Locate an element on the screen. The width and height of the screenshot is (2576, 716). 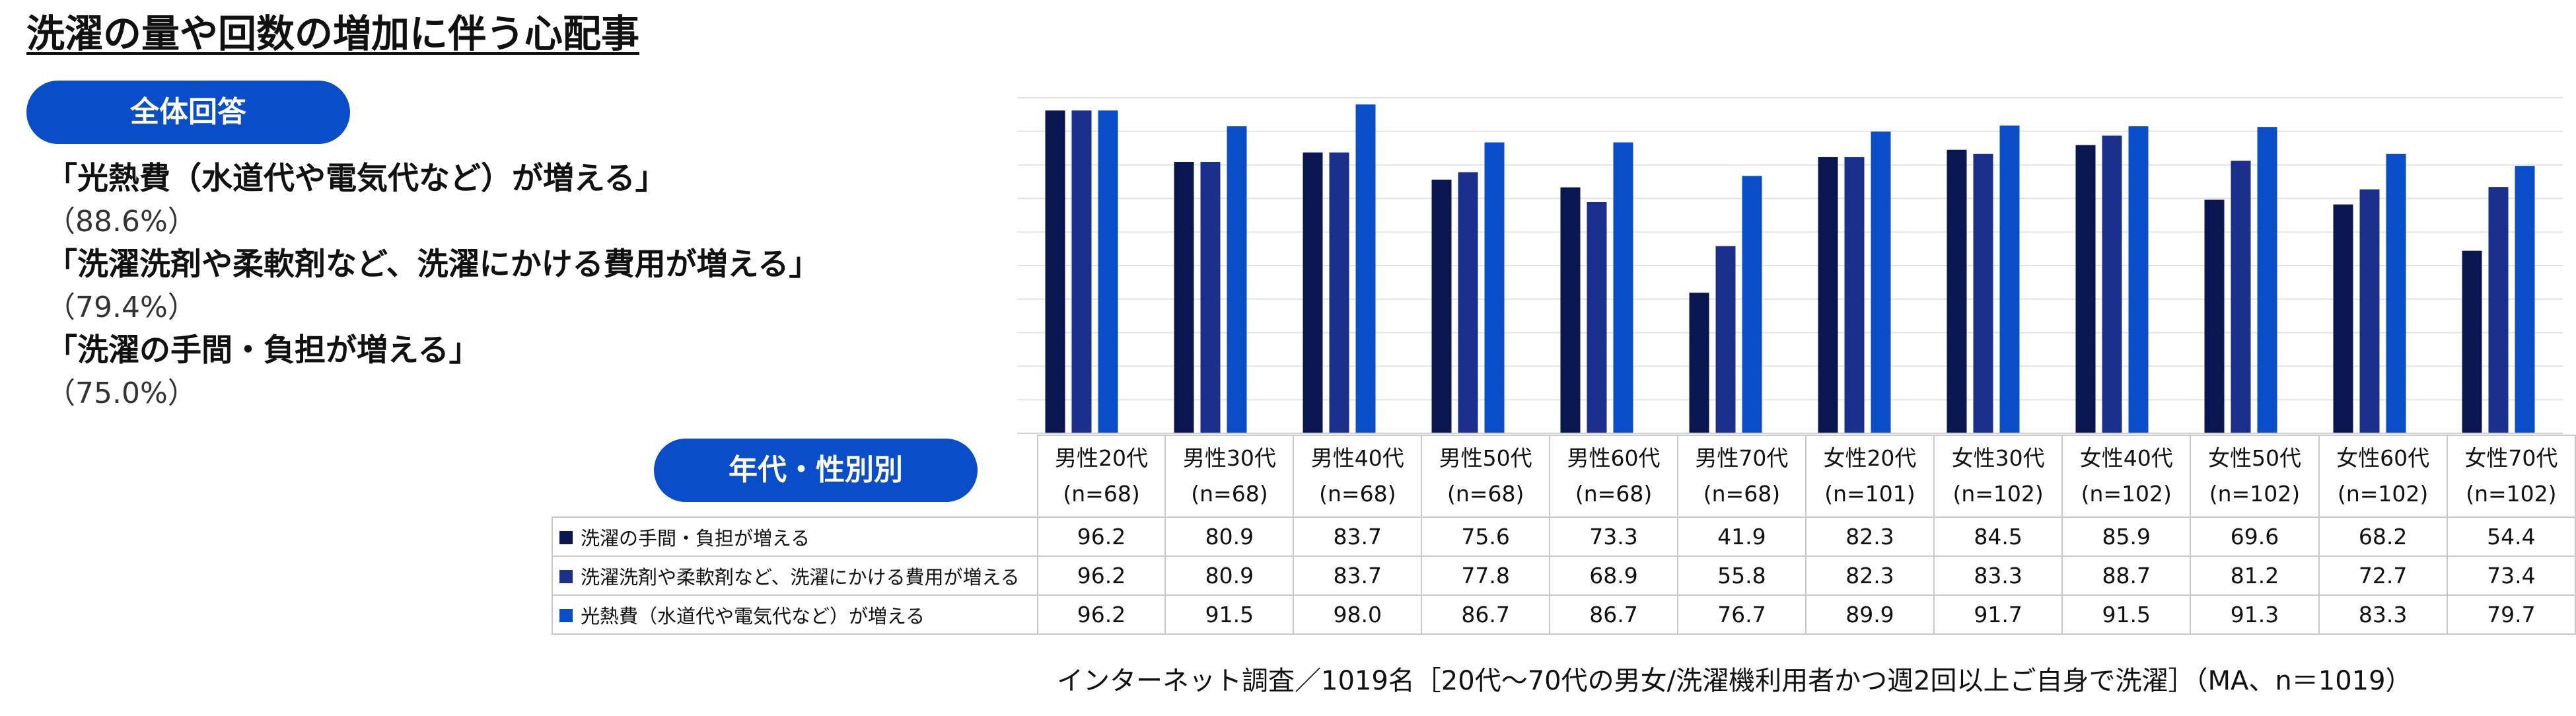
data-label: 41.9 is located at coordinates (1741, 537).